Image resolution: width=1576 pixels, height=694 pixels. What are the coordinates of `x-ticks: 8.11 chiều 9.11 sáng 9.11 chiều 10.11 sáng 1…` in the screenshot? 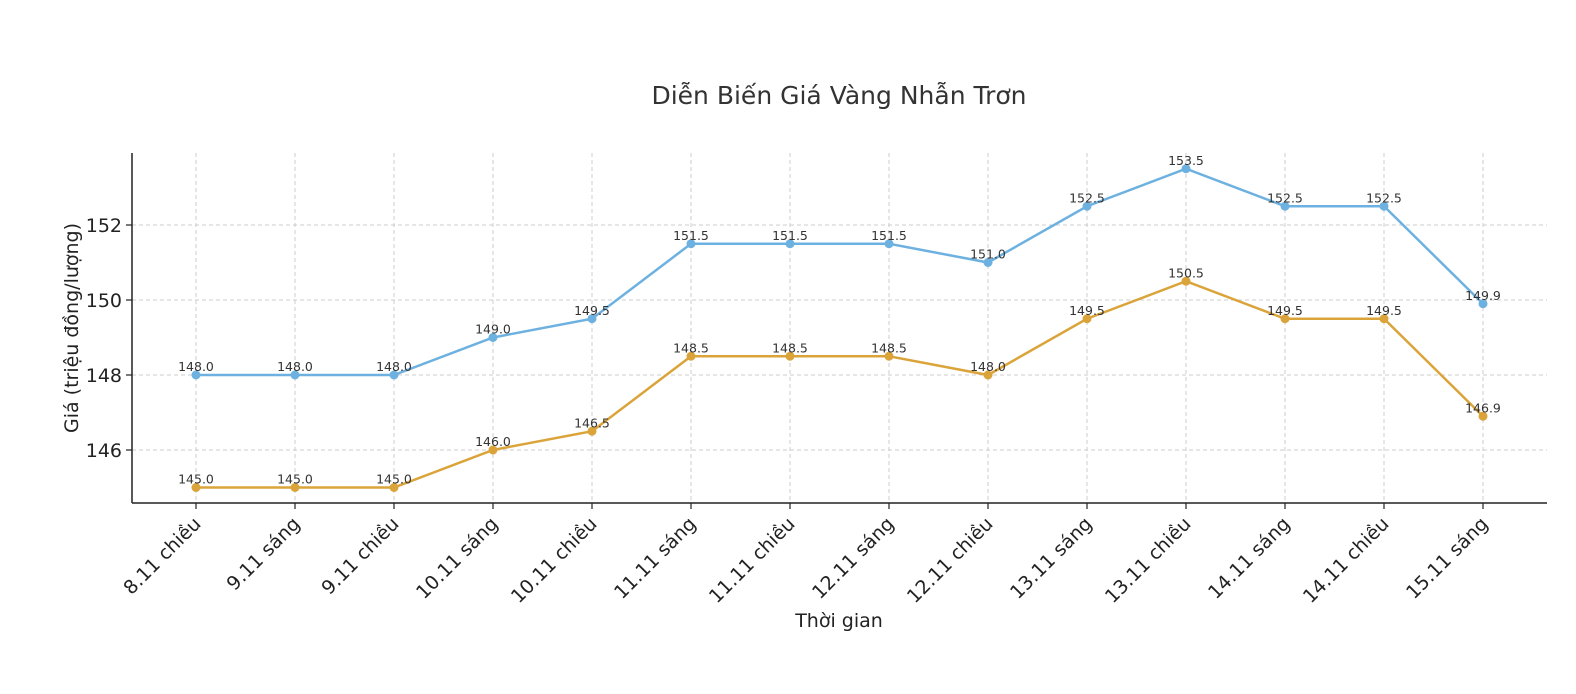 It's located at (806, 555).